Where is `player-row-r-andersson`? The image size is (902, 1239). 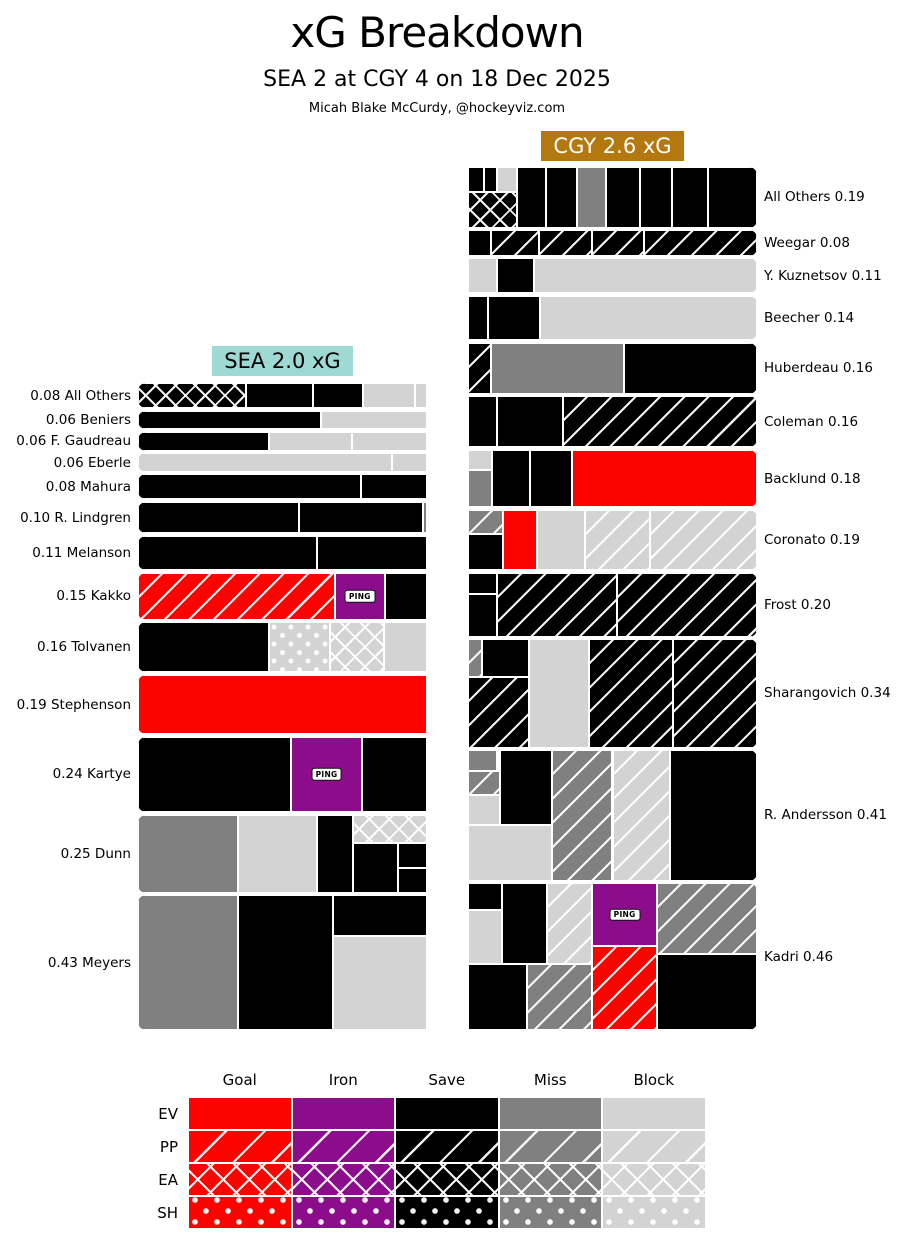 player-row-r-andersson is located at coordinates (612, 815).